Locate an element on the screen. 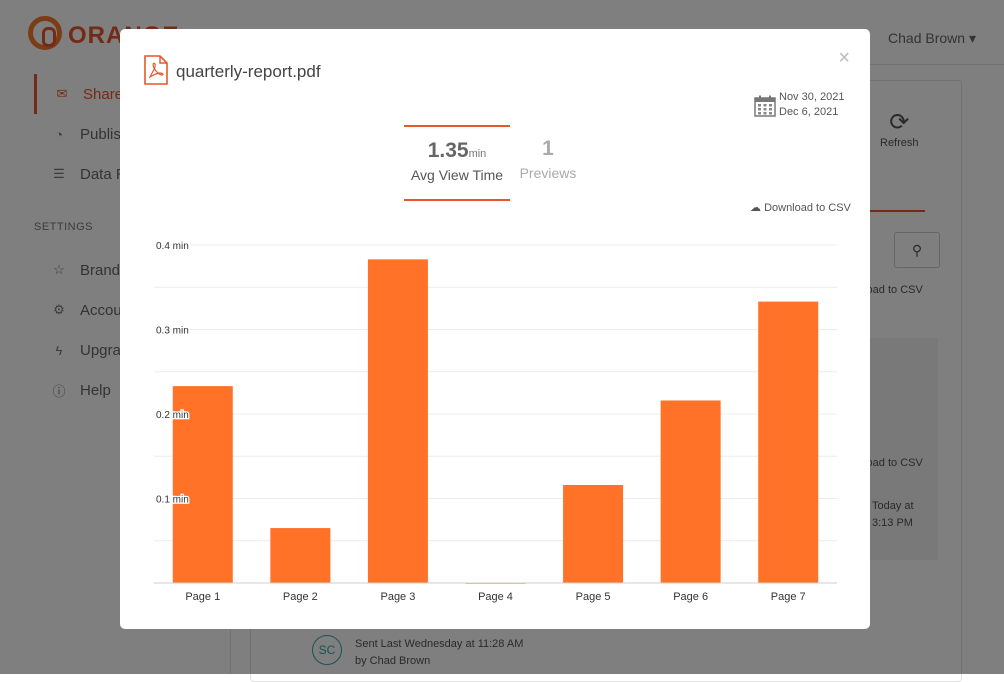 This screenshot has width=1004, height=682. close-icon: × is located at coordinates (844, 58).